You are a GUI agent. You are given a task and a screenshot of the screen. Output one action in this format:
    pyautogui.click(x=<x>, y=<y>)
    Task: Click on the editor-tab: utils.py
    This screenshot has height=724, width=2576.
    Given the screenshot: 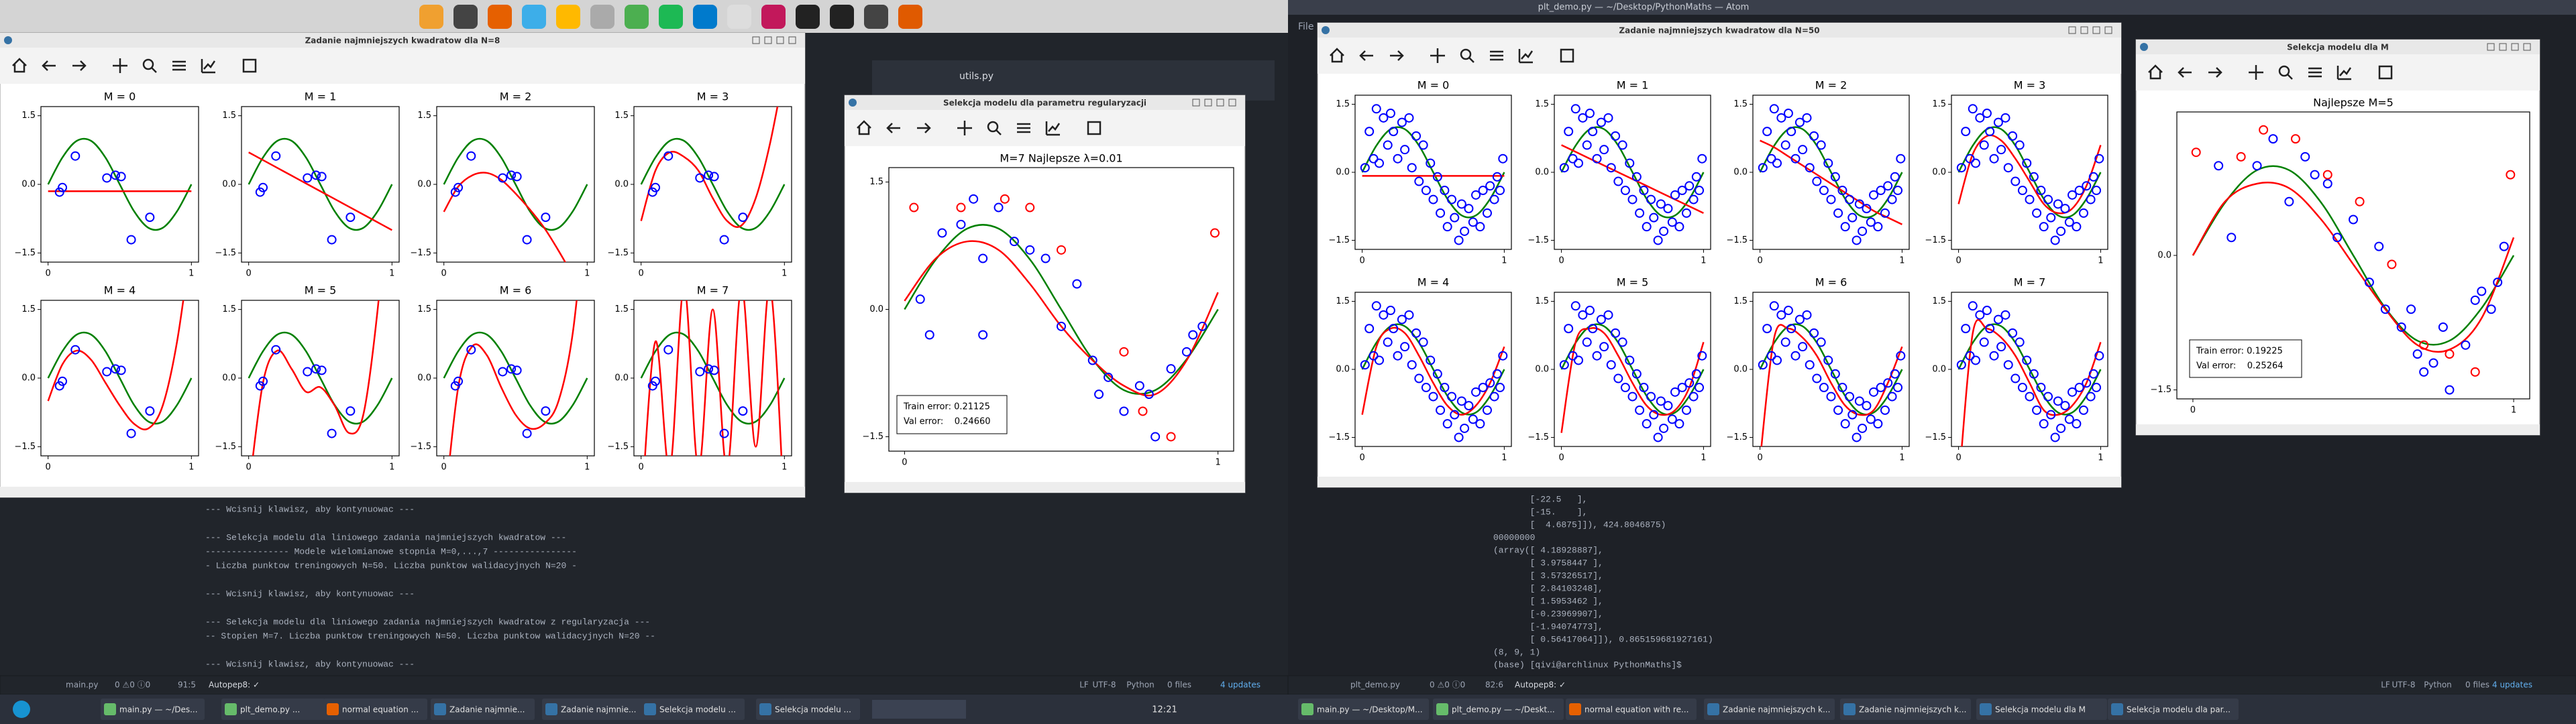 What is the action you would take?
    pyautogui.click(x=976, y=76)
    